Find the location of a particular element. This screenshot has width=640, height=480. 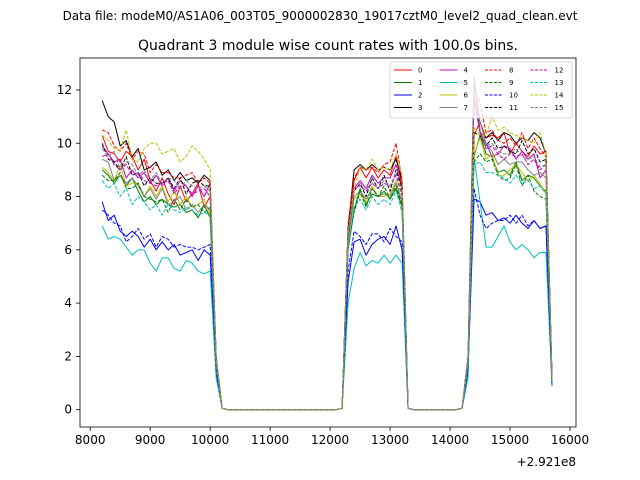

y-tick-label: 4 is located at coordinates (68, 303).